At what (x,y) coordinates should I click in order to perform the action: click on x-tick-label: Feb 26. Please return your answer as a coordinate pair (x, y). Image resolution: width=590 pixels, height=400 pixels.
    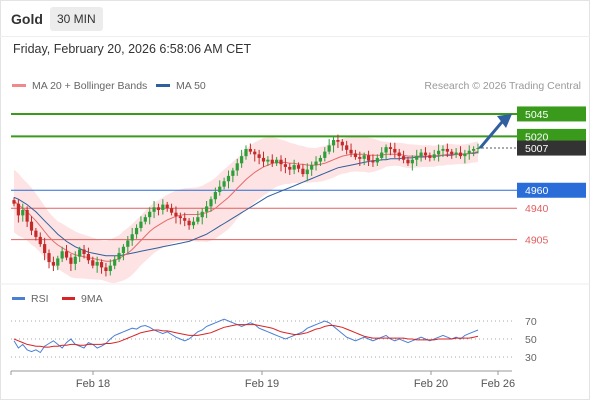
    Looking at the image, I should click on (498, 384).